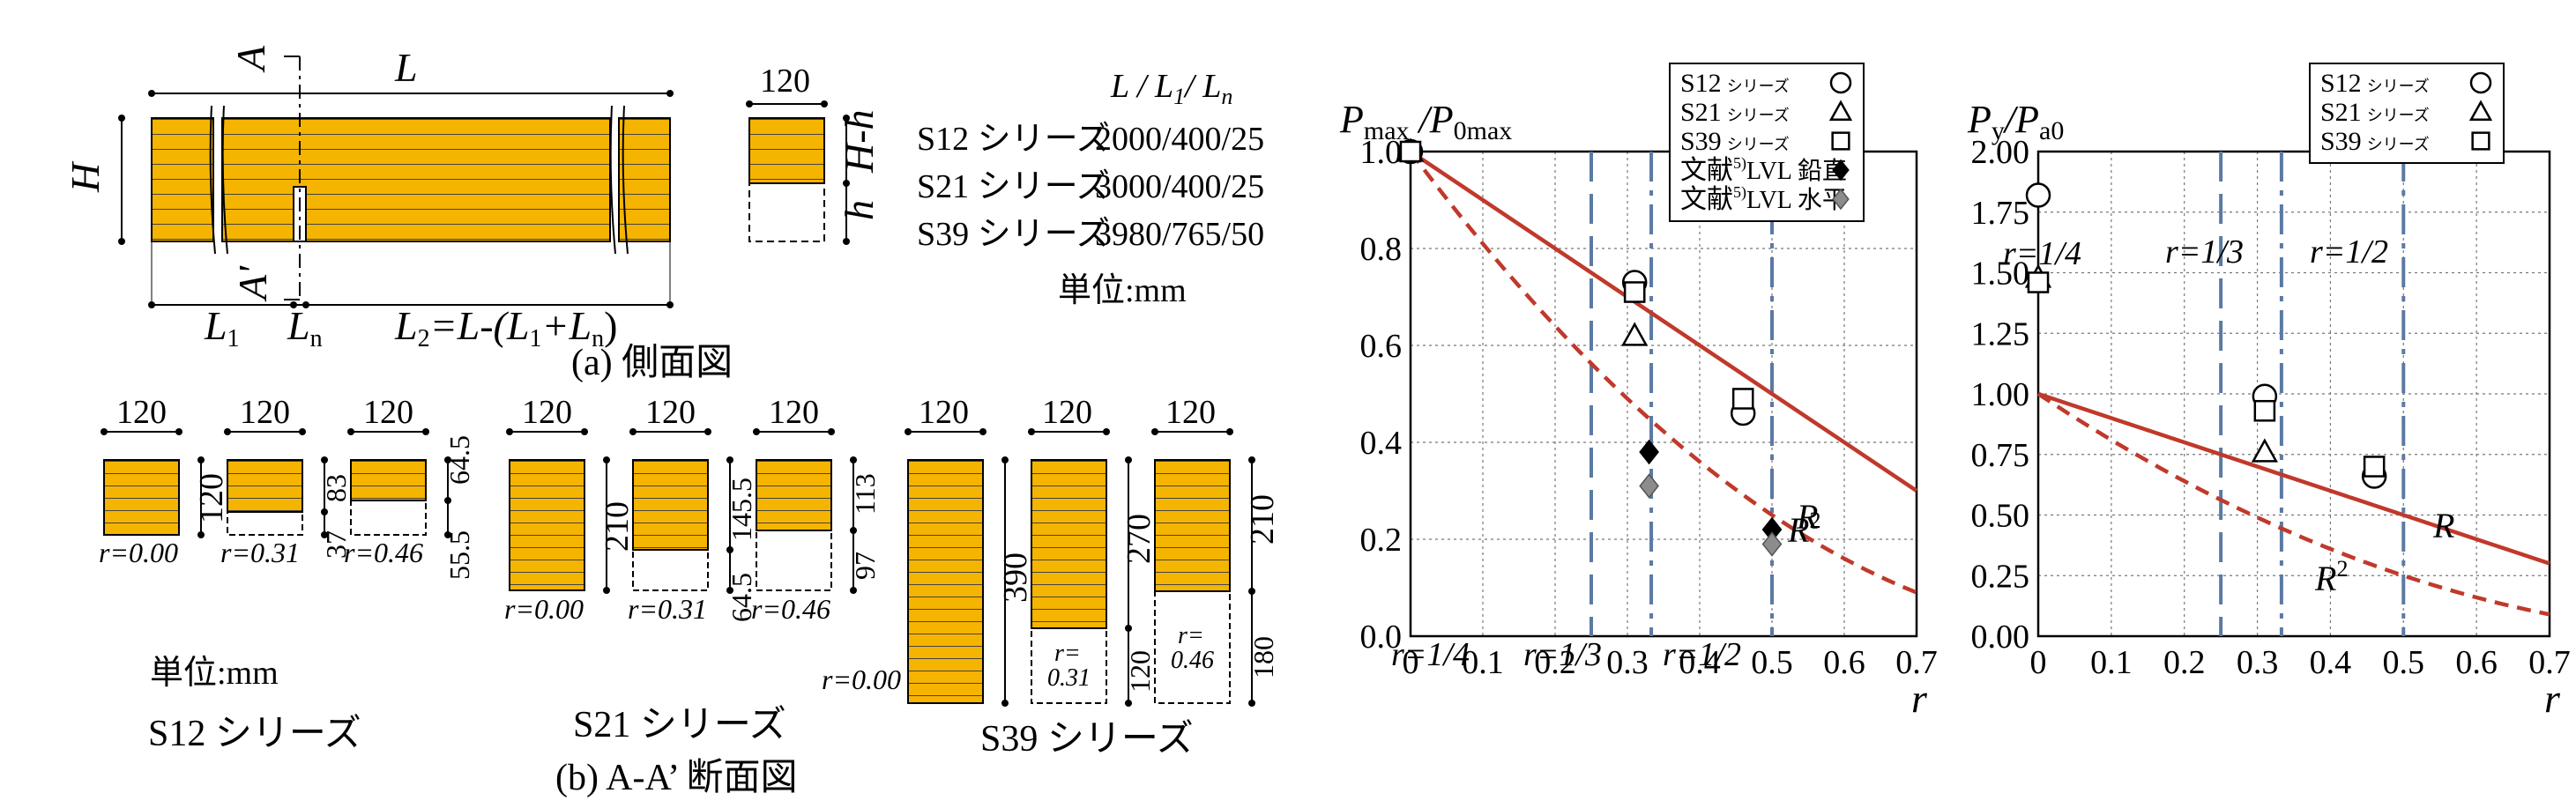  What do you see at coordinates (2001, 333) in the screenshot?
I see `y-tick-label: 1.25` at bounding box center [2001, 333].